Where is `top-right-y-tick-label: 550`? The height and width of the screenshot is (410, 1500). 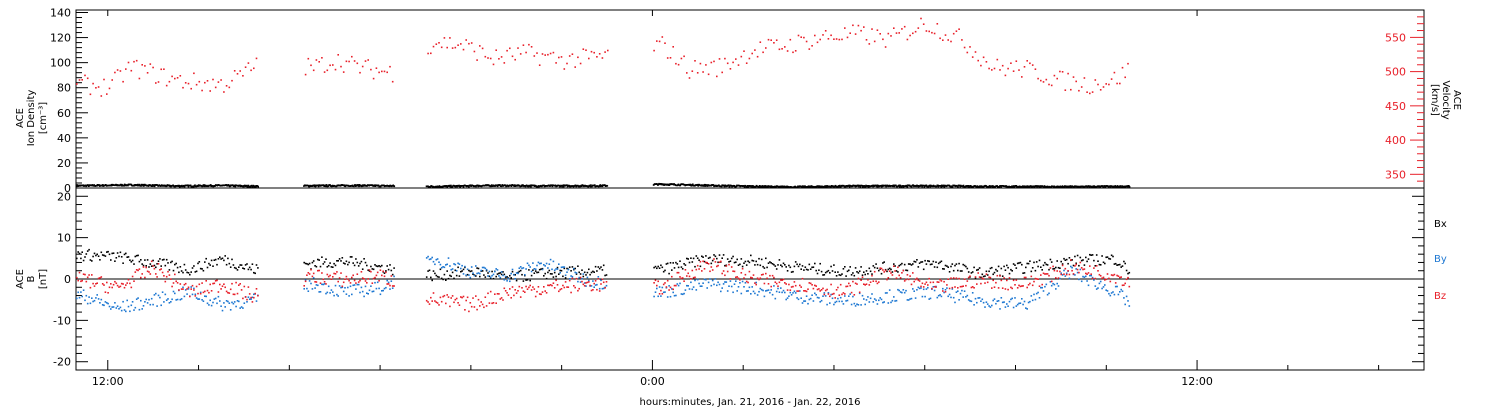
top-right-y-tick-label: 550 is located at coordinates (1395, 37).